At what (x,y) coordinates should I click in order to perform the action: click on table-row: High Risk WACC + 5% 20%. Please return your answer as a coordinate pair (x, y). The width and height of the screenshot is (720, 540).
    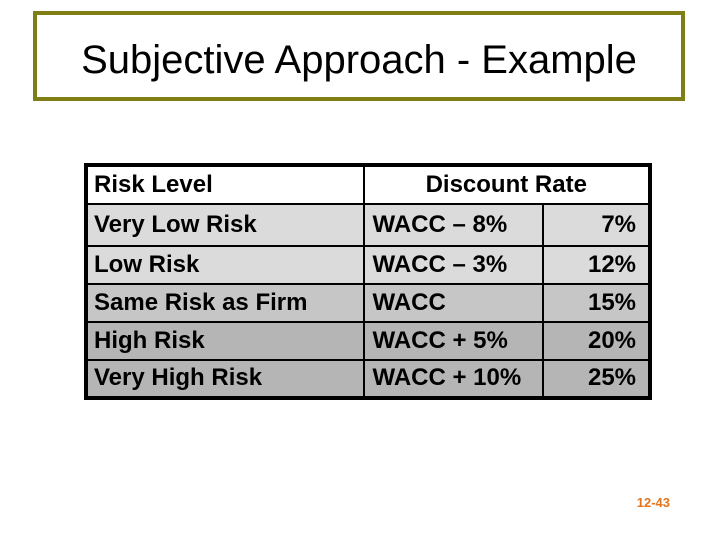
    Looking at the image, I should click on (368, 340).